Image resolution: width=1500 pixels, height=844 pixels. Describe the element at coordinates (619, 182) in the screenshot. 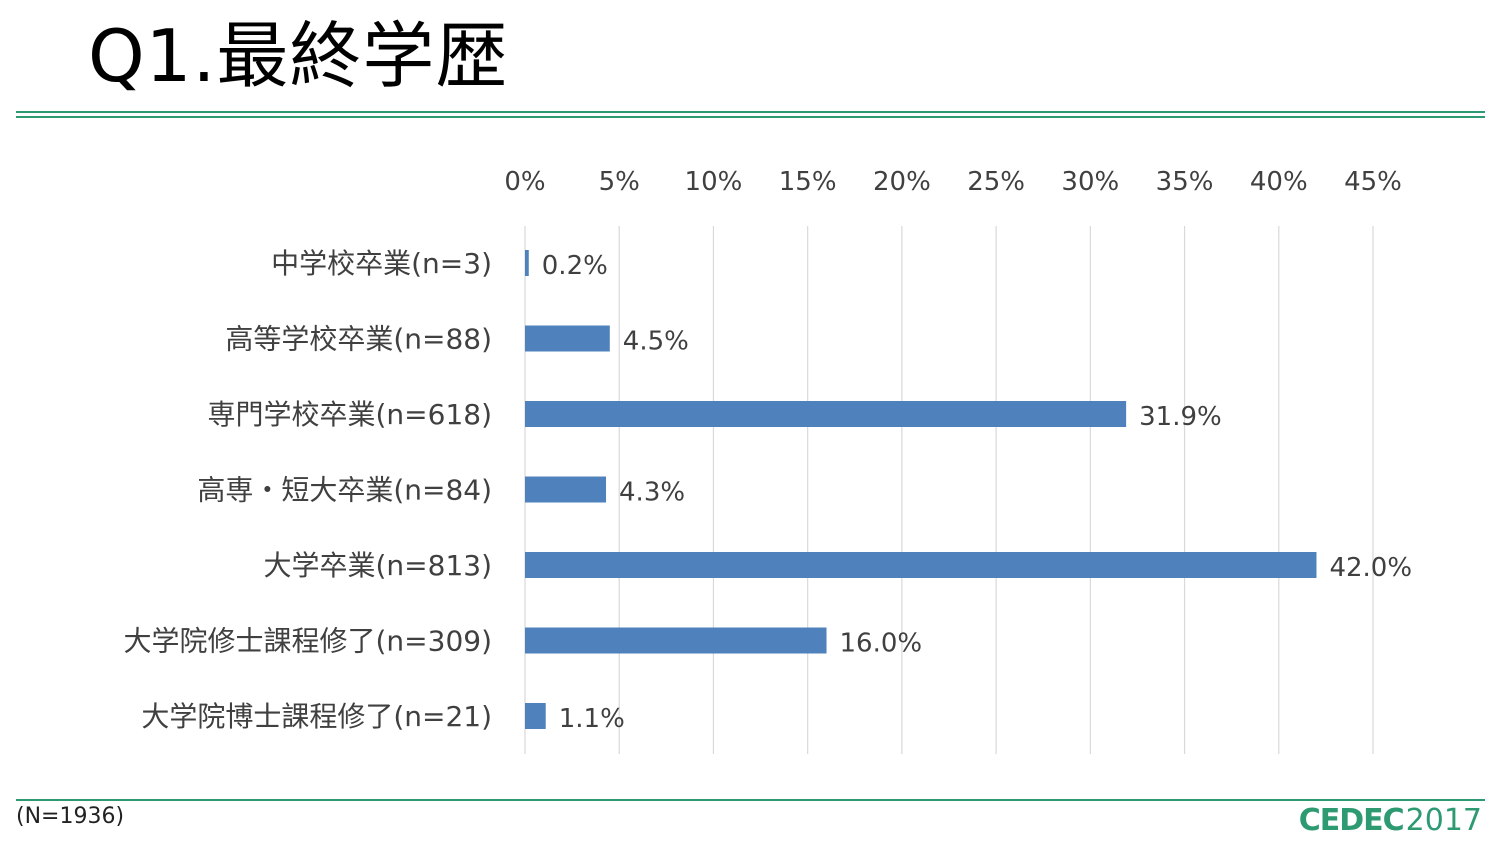

I see `x-tick-label: 5%` at that location.